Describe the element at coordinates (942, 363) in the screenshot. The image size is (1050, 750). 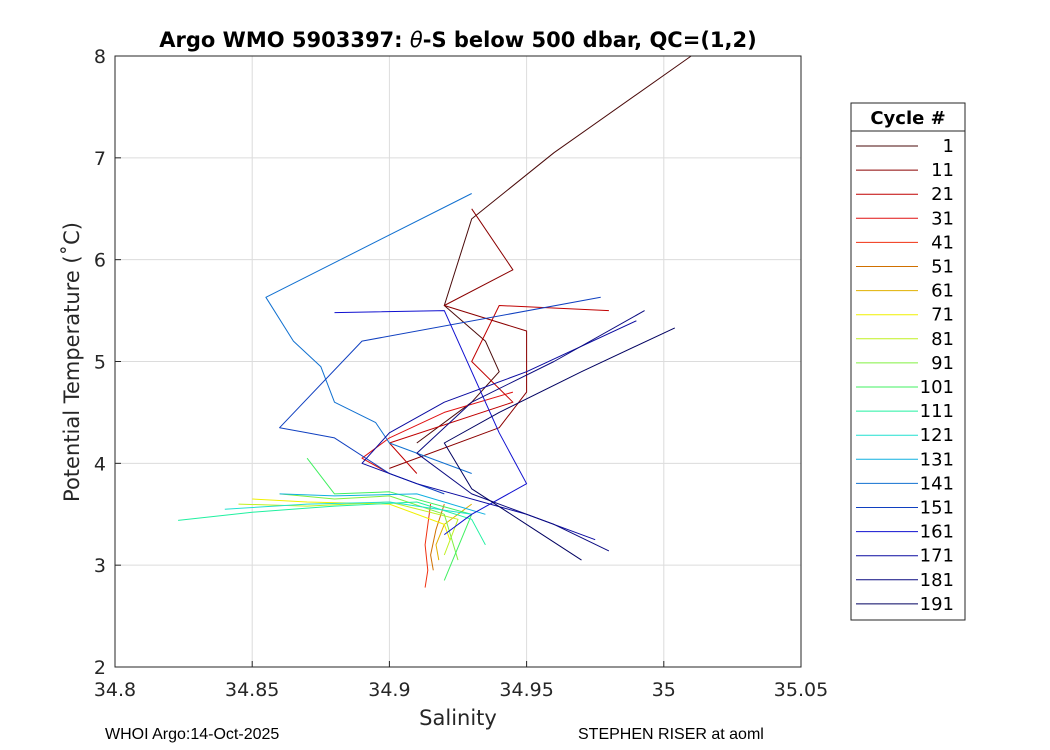
I see `legend-label-91: 91` at that location.